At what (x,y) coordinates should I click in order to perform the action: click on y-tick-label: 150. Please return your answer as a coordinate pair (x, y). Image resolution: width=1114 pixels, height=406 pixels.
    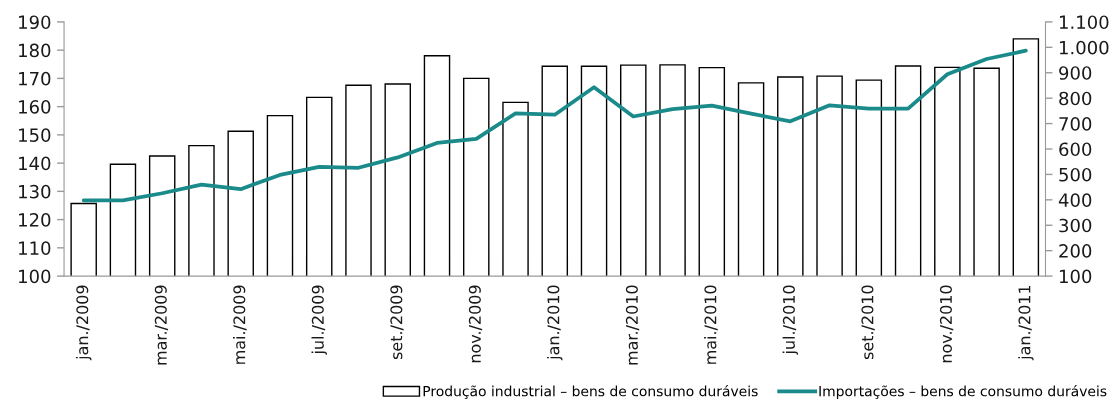
    Looking at the image, I should click on (35, 135).